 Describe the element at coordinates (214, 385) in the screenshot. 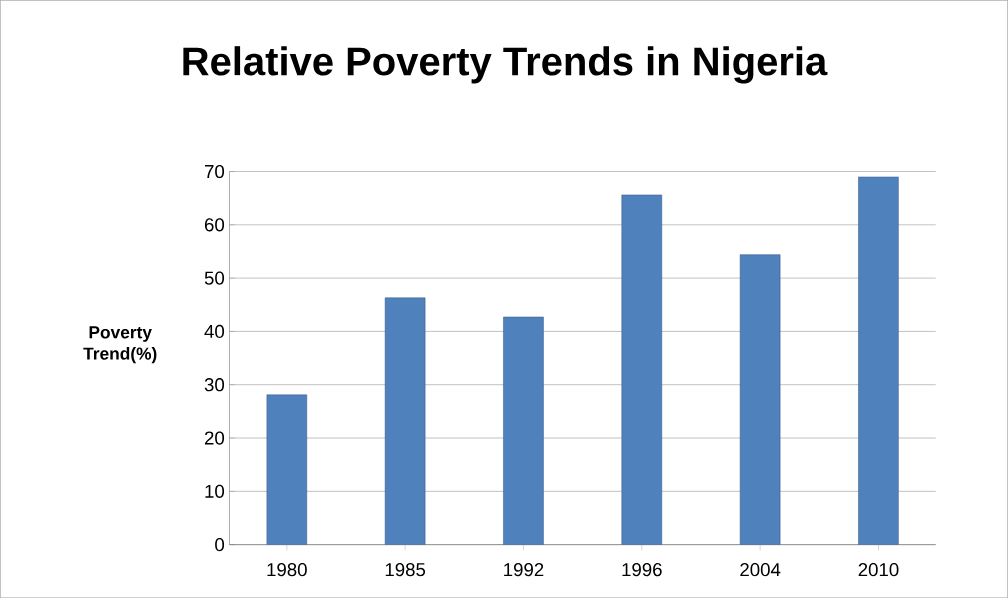

I see `y-tick-label: 30` at that location.